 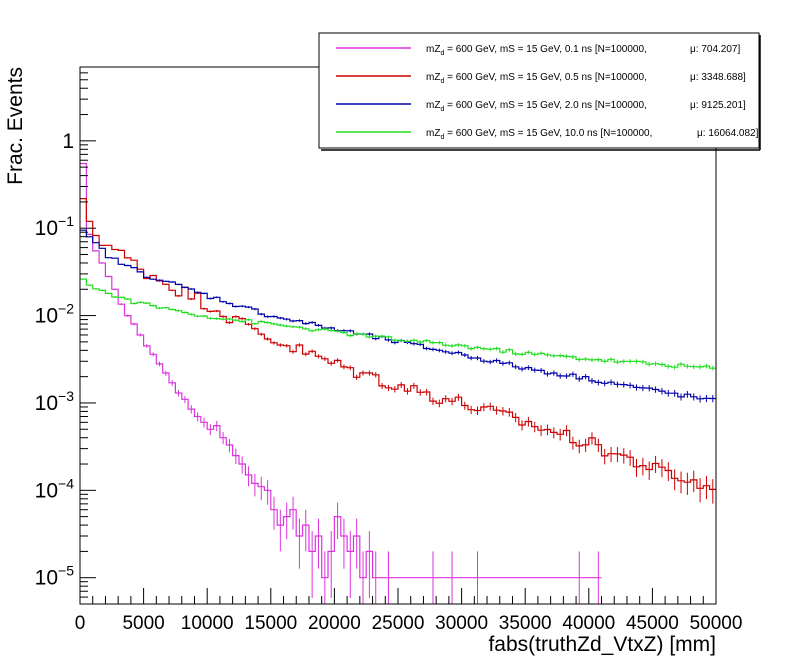 What do you see at coordinates (728, 133) in the screenshot?
I see `legend-mean-label: μ: 16064.082]` at bounding box center [728, 133].